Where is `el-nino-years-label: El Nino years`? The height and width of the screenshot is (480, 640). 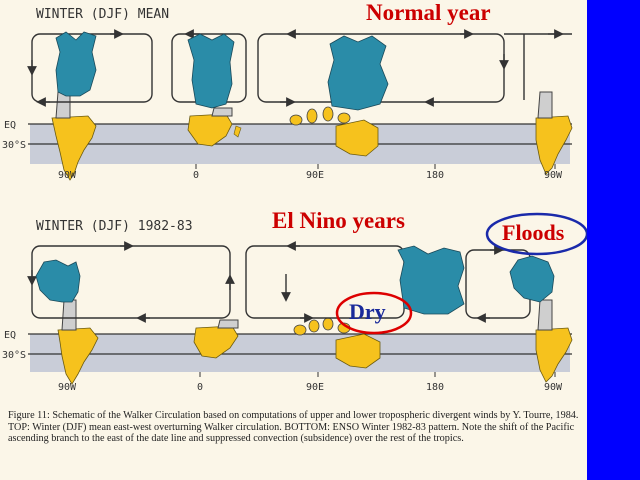 el-nino-years-label: El Nino years is located at coordinates (338, 220).